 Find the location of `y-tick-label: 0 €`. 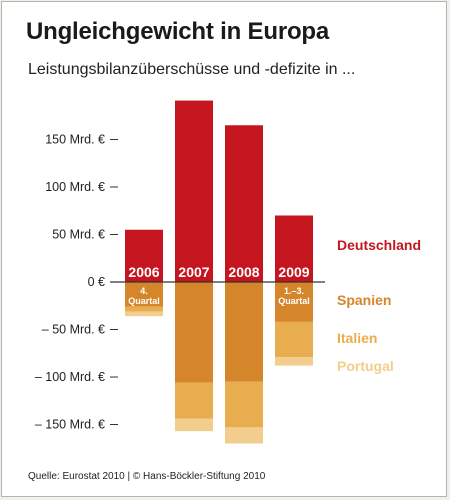

y-tick-label: 0 € is located at coordinates (96, 282).